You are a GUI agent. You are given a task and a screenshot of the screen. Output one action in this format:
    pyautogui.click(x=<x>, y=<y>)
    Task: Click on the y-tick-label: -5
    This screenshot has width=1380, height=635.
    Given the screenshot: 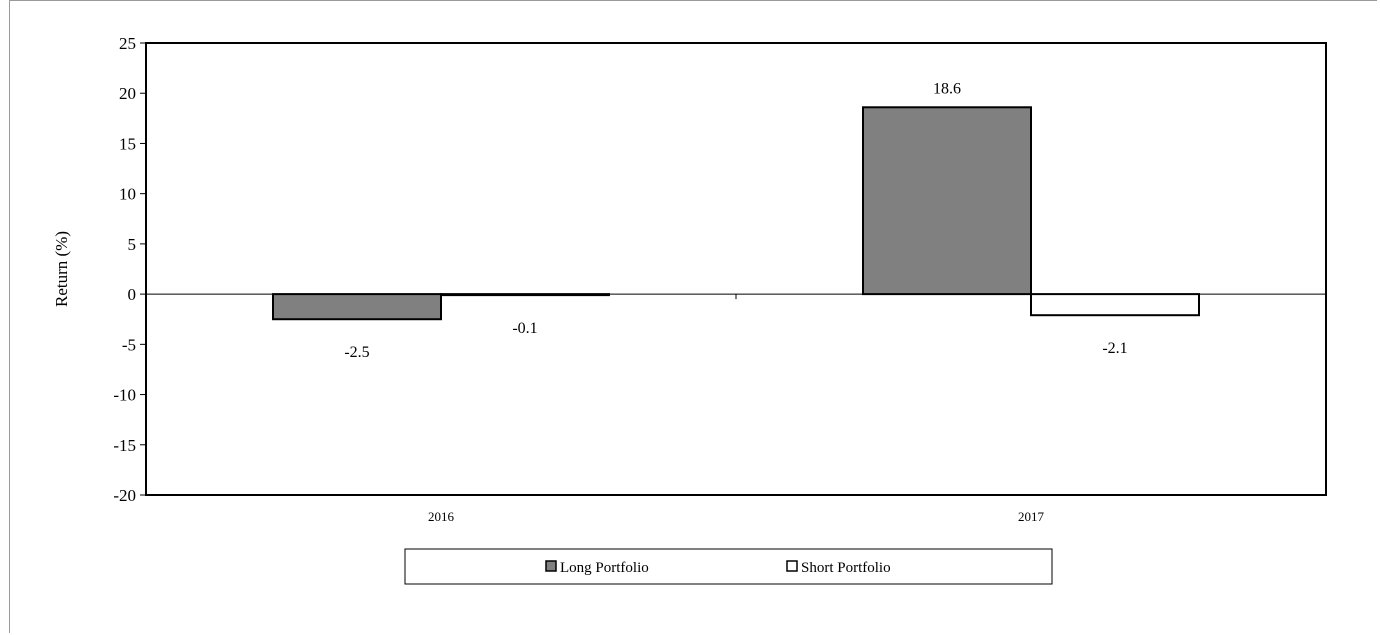 What is the action you would take?
    pyautogui.click(x=129, y=344)
    